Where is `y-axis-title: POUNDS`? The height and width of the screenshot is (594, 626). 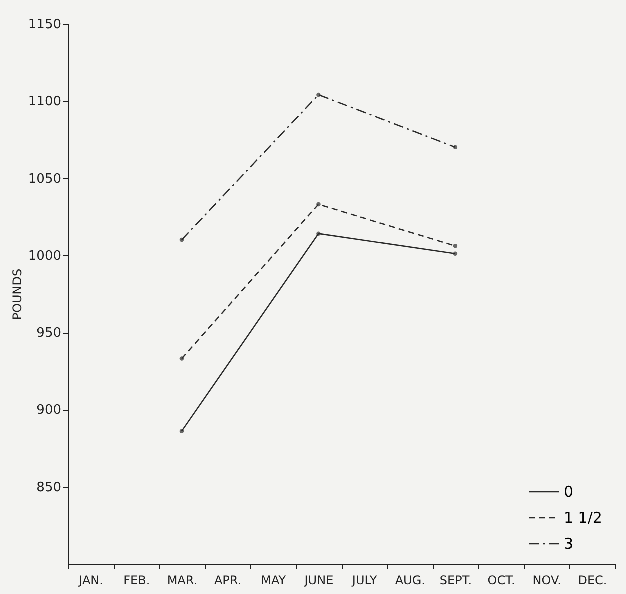
y-axis-title: POUNDS is located at coordinates (17, 294).